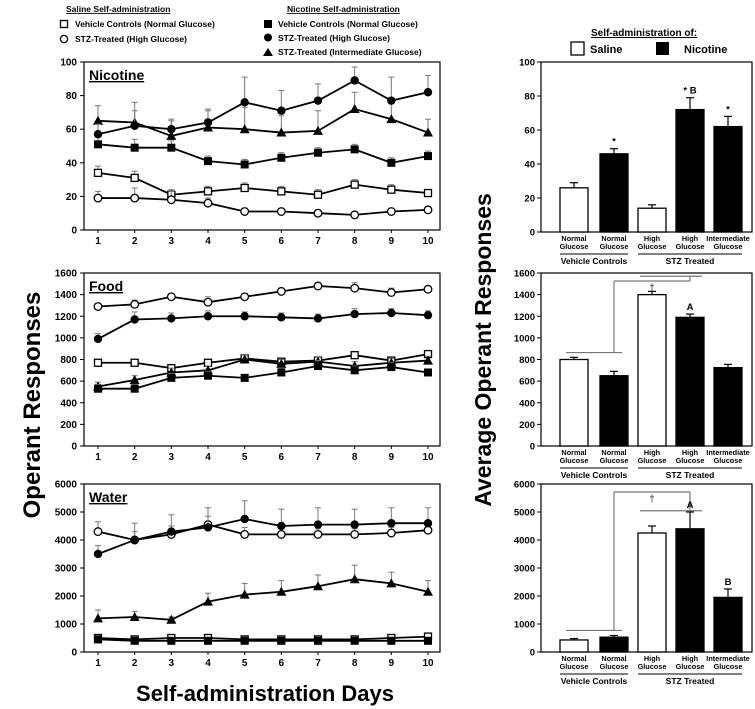 Image resolution: width=755 pixels, height=709 pixels. What do you see at coordinates (118, 9) in the screenshot?
I see `legend-saline-header: Saline Self-administration` at bounding box center [118, 9].